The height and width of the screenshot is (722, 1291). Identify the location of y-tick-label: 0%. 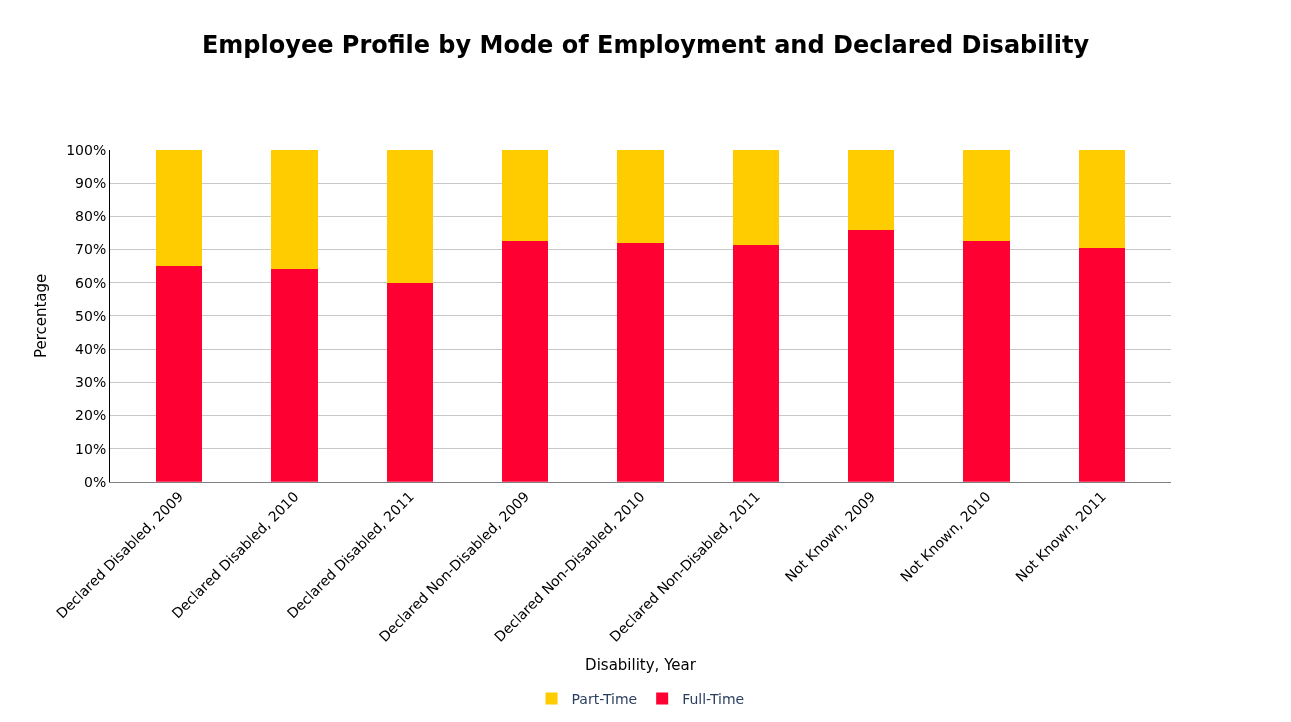
(95, 481).